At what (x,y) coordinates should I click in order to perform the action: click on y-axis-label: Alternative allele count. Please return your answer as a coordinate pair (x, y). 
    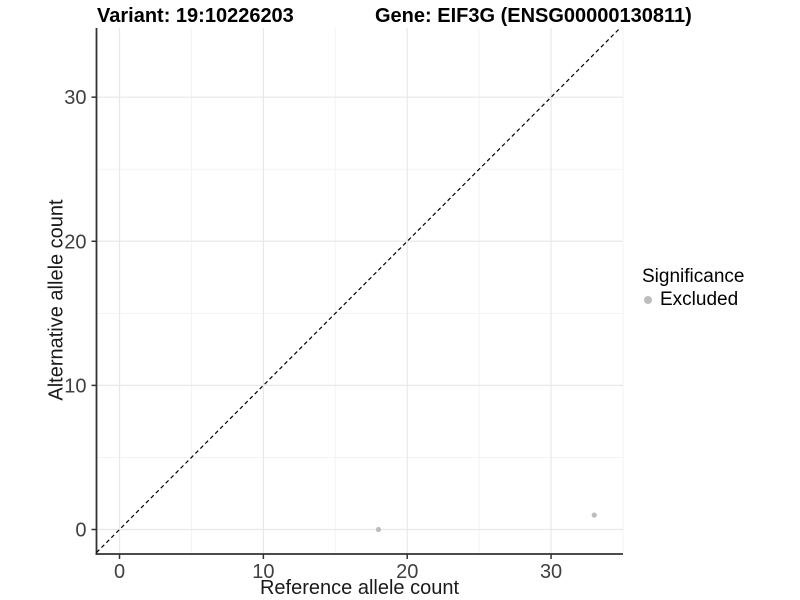
    Looking at the image, I should click on (56, 300).